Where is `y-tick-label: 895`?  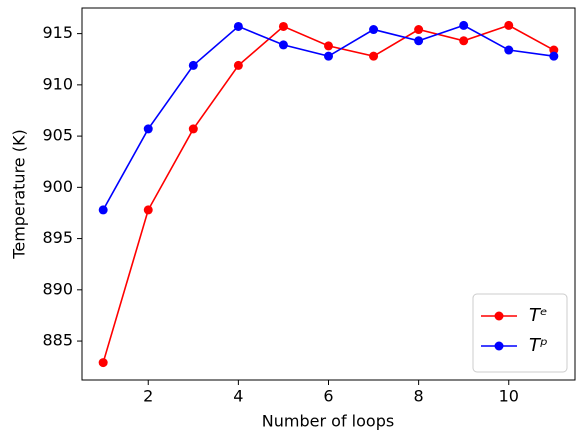 y-tick-label: 895 is located at coordinates (57, 237).